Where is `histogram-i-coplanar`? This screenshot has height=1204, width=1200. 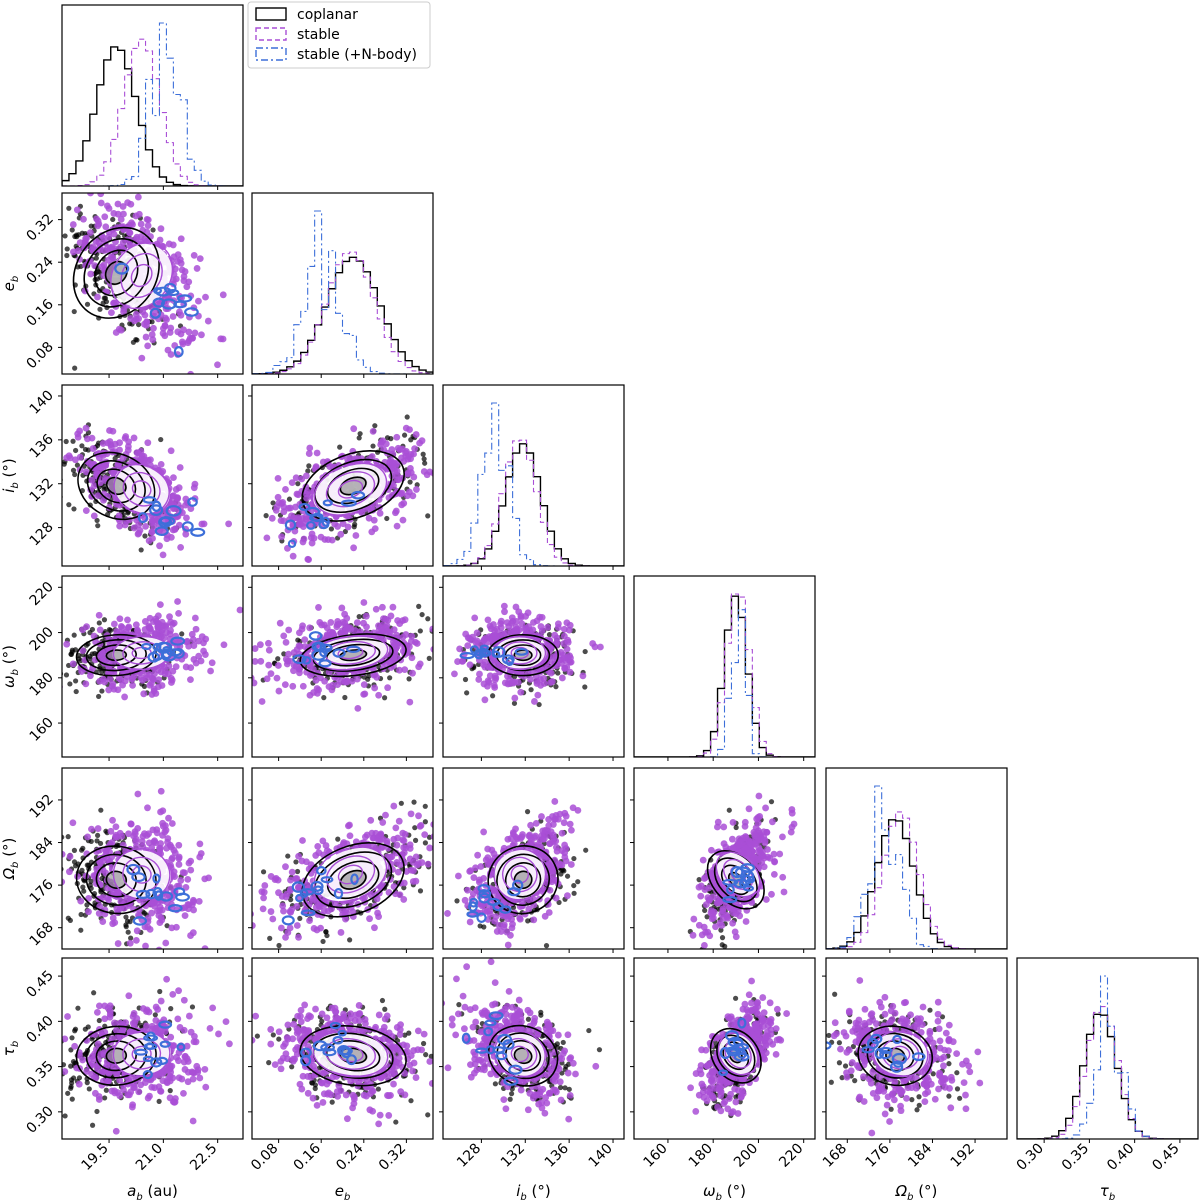
histogram-i-coplanar is located at coordinates (533, 504).